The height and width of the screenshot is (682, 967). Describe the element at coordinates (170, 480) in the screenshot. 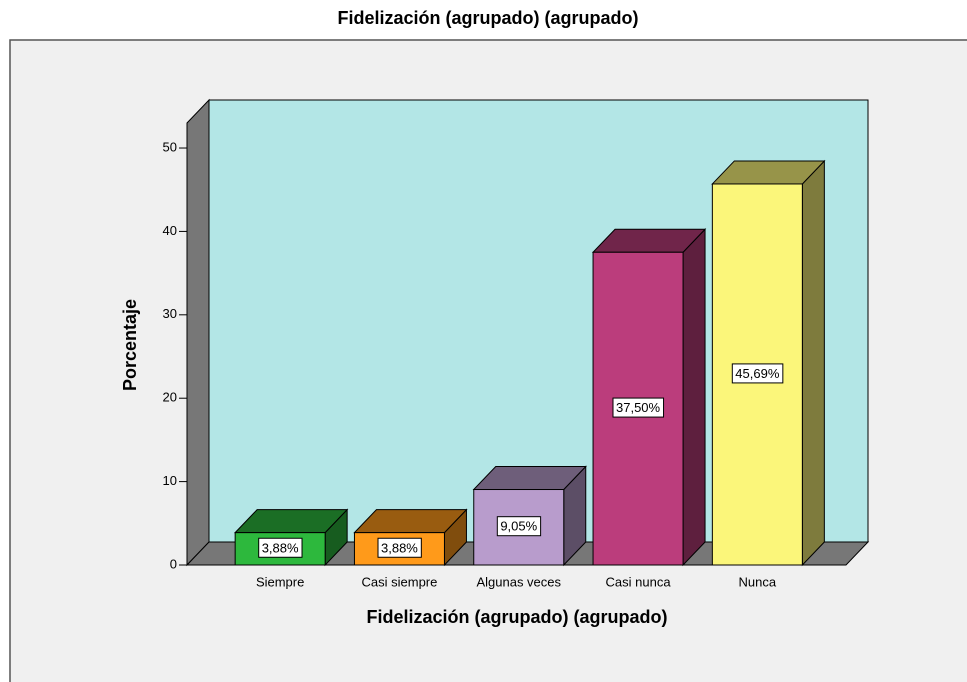

I see `y-tick-label: 10` at that location.